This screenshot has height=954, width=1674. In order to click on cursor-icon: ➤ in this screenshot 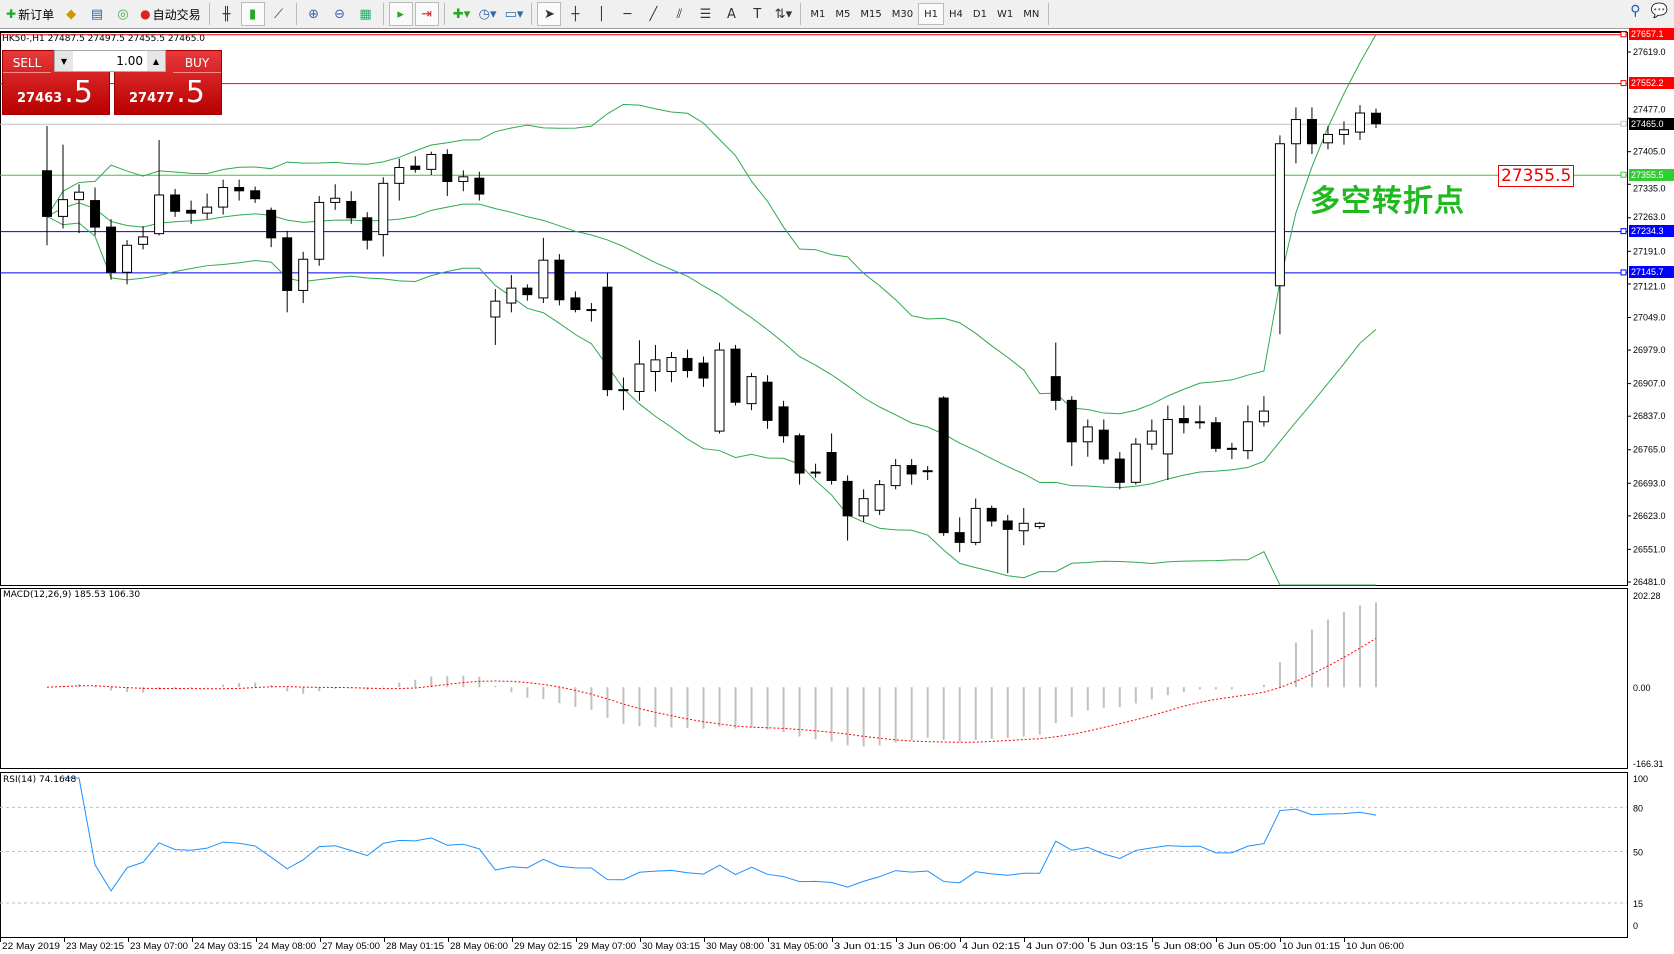, I will do `click(549, 14)`.